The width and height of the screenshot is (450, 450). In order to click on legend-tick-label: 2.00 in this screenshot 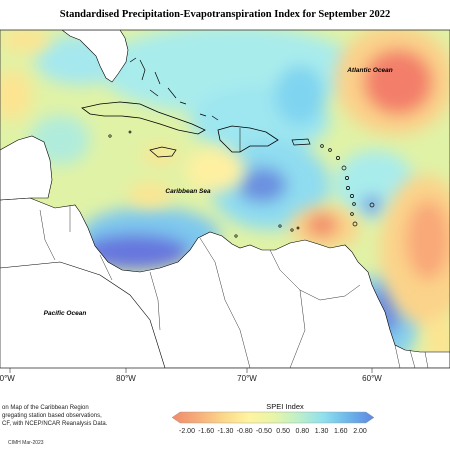, I will do `click(360, 431)`.